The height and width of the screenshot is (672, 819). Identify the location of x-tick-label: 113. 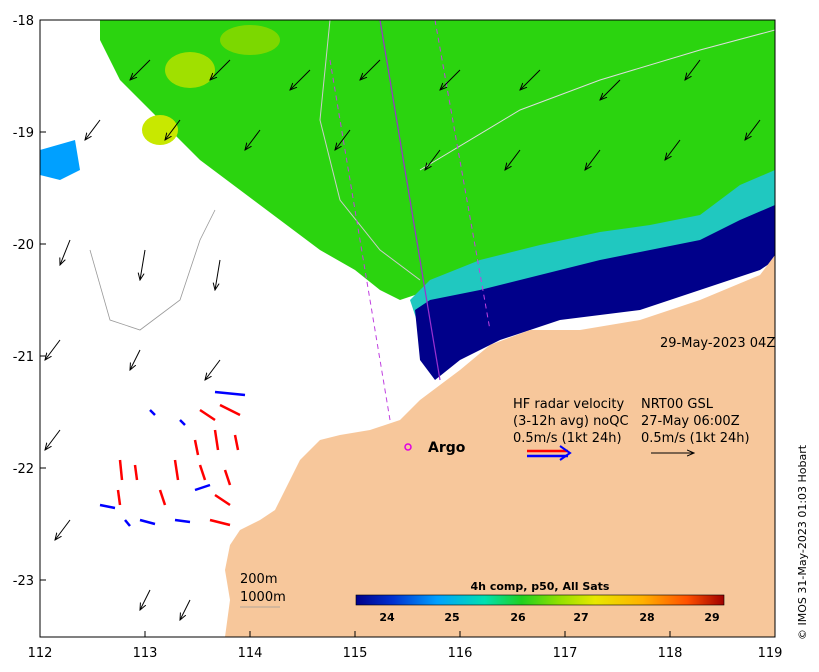
(145, 653).